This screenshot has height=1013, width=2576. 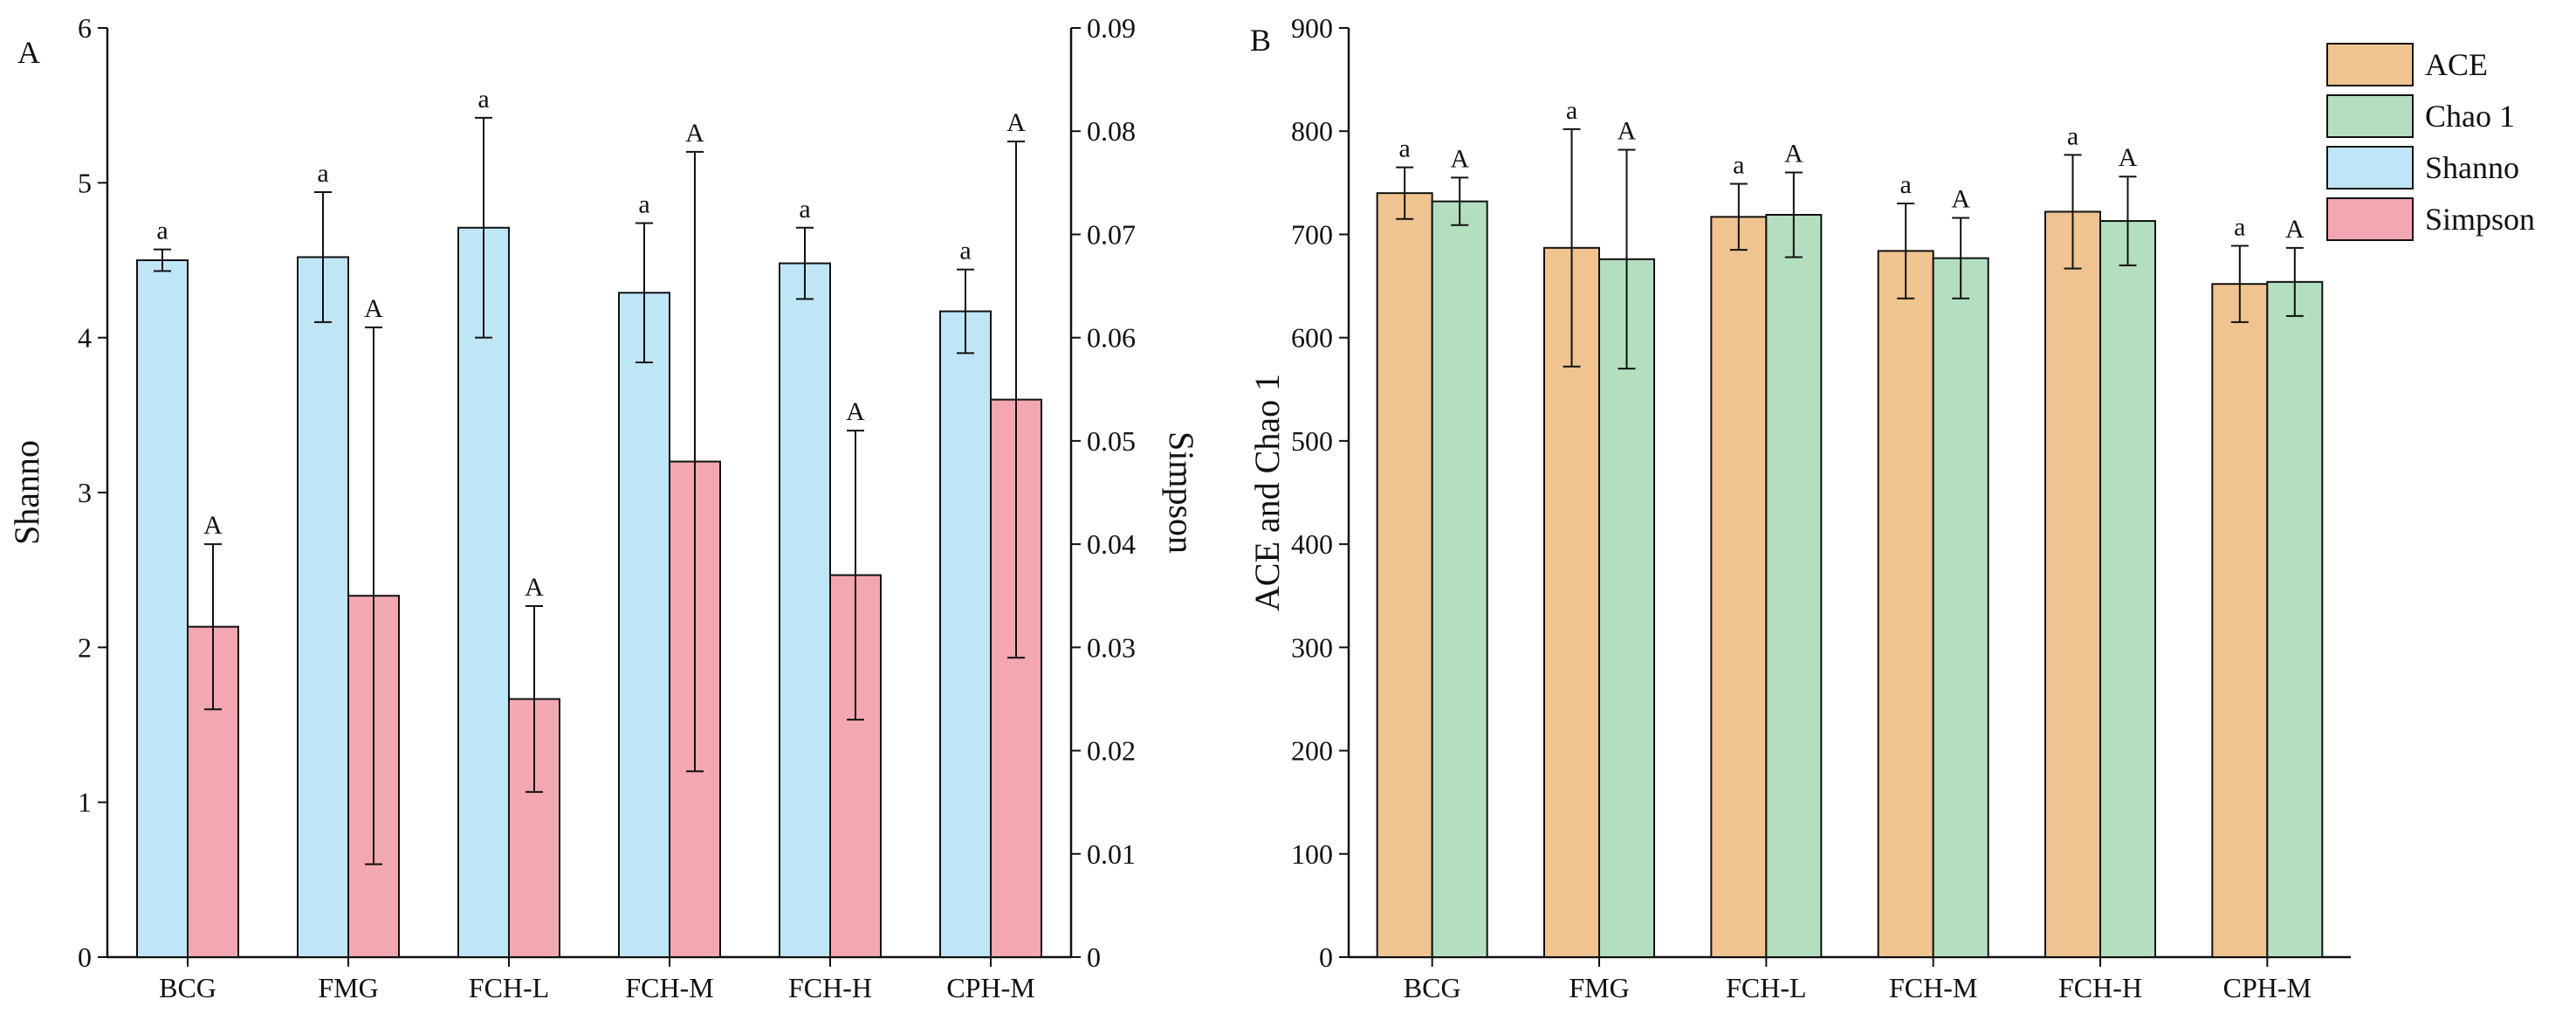 I want to click on legend-swatch-shanno, so click(x=2370, y=168).